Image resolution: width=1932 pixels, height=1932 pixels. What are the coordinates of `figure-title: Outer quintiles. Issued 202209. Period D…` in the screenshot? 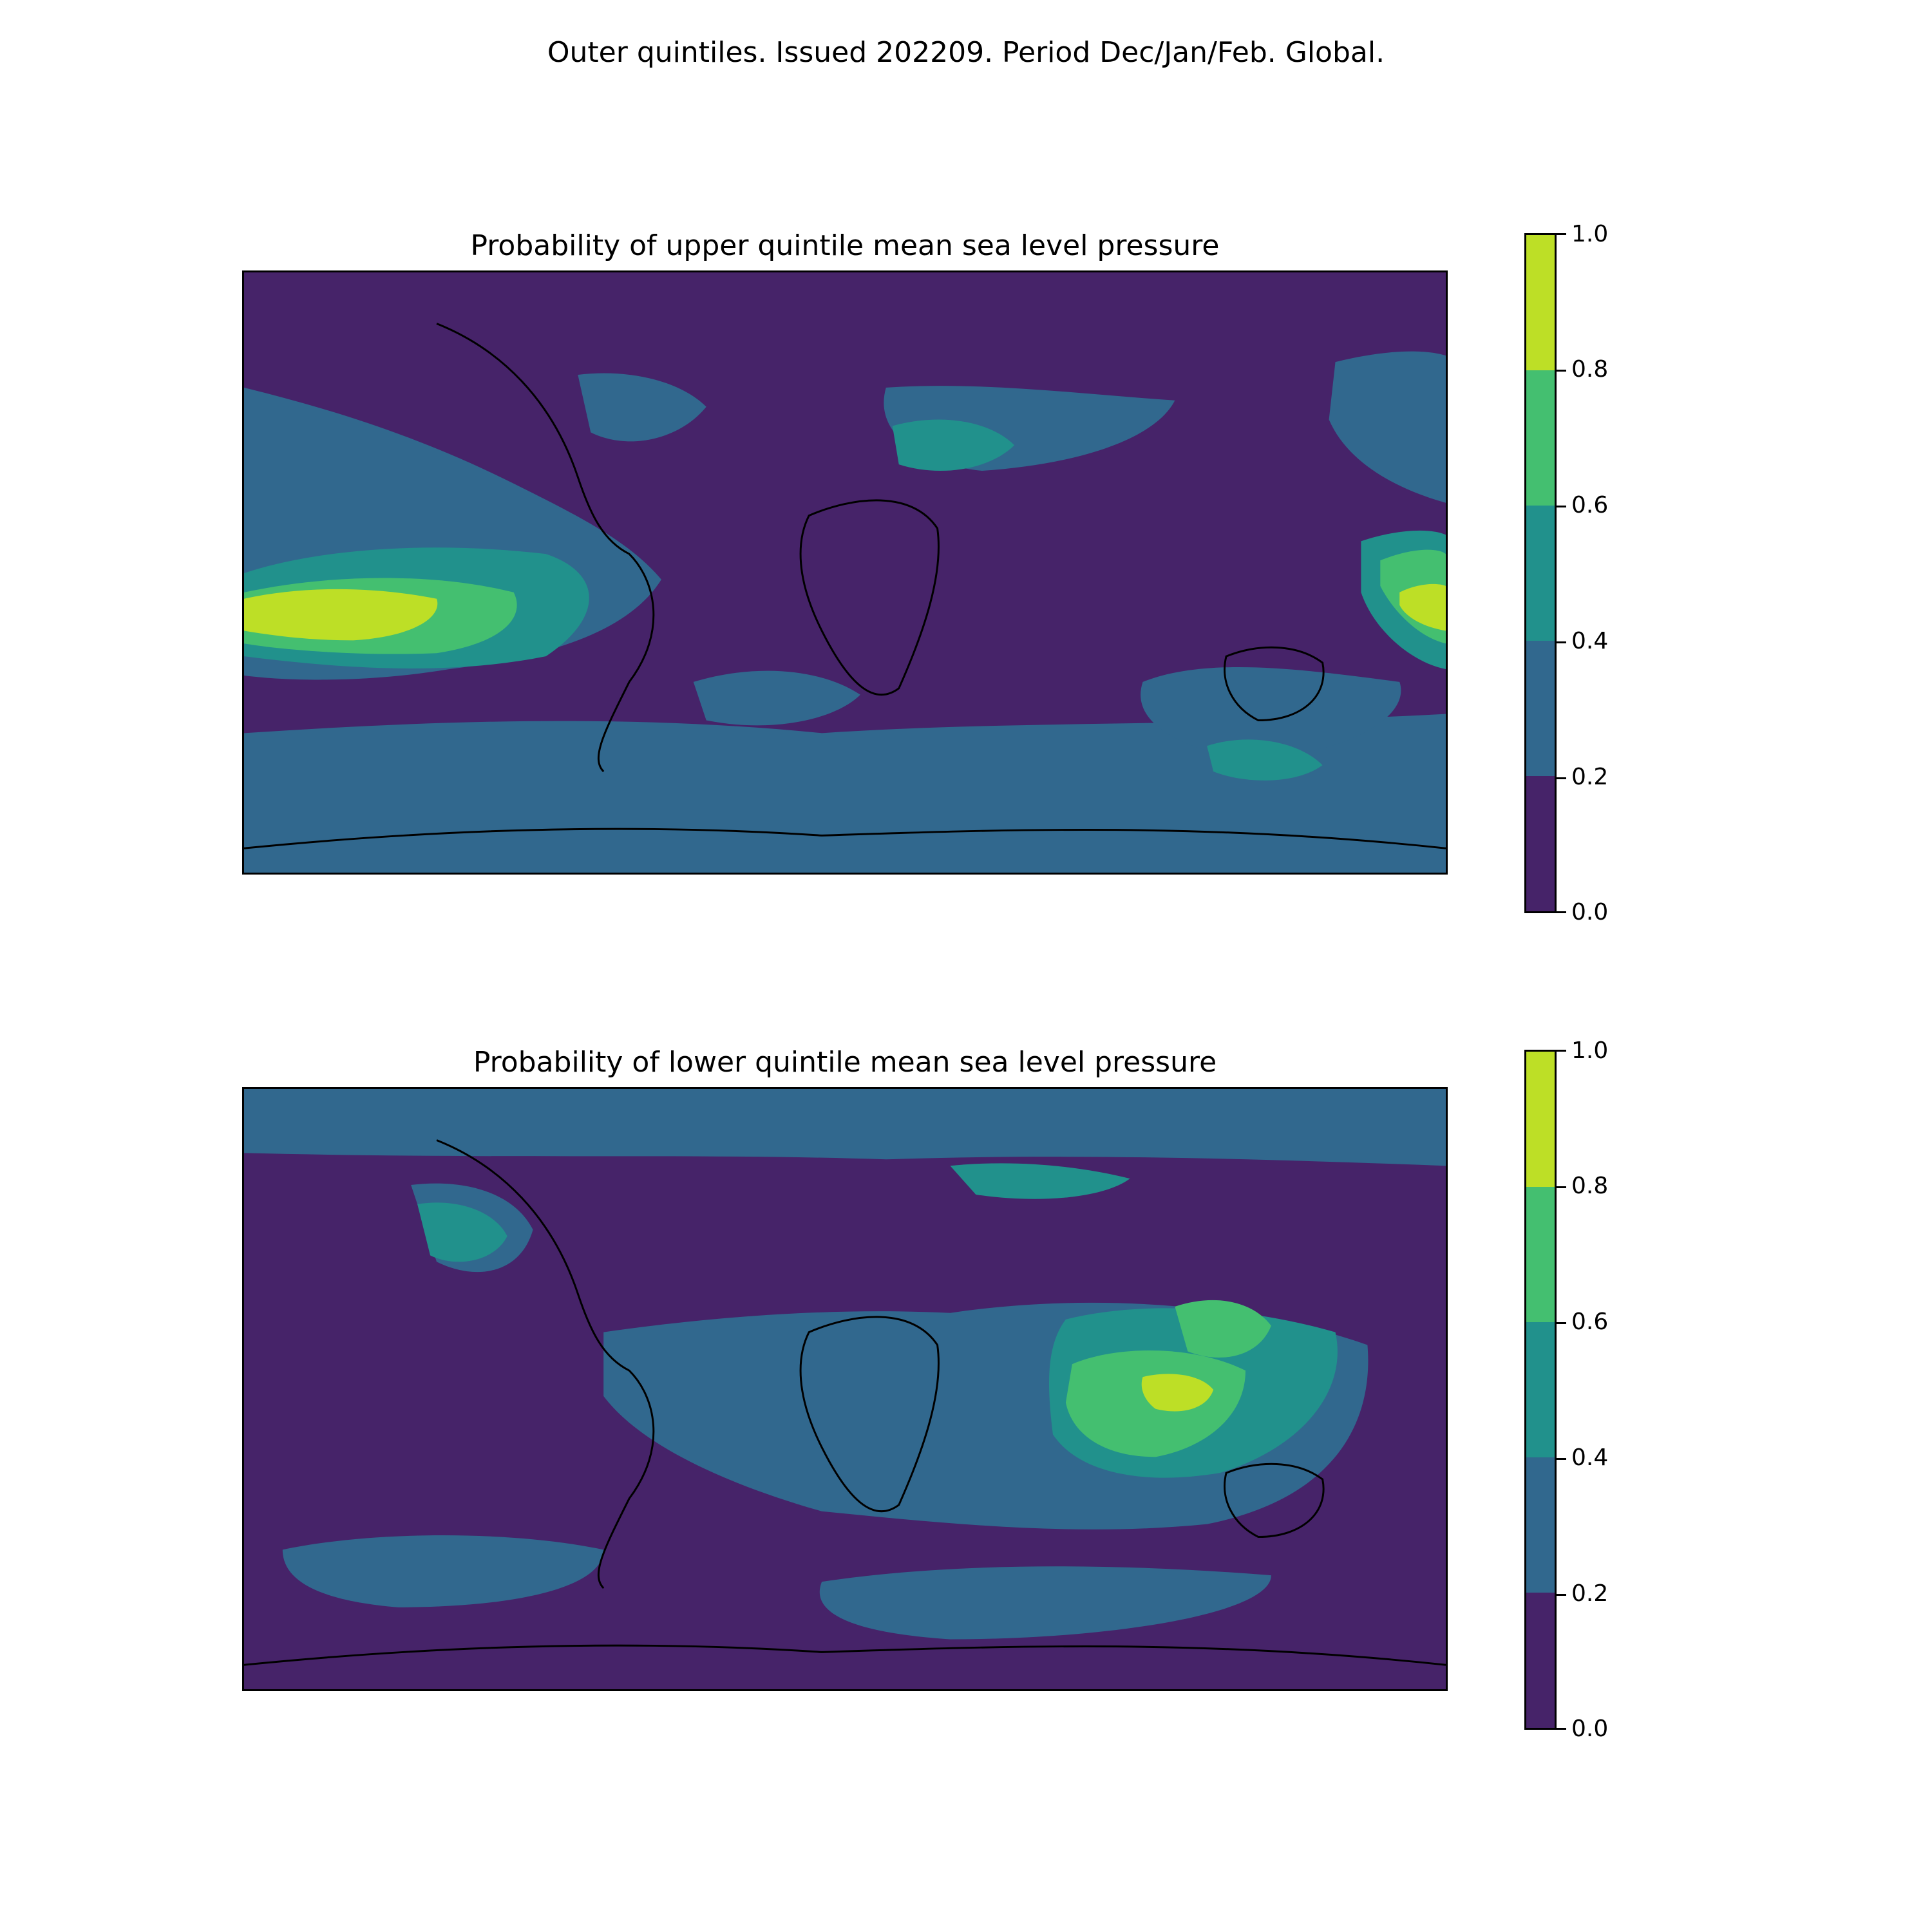 It's located at (966, 52).